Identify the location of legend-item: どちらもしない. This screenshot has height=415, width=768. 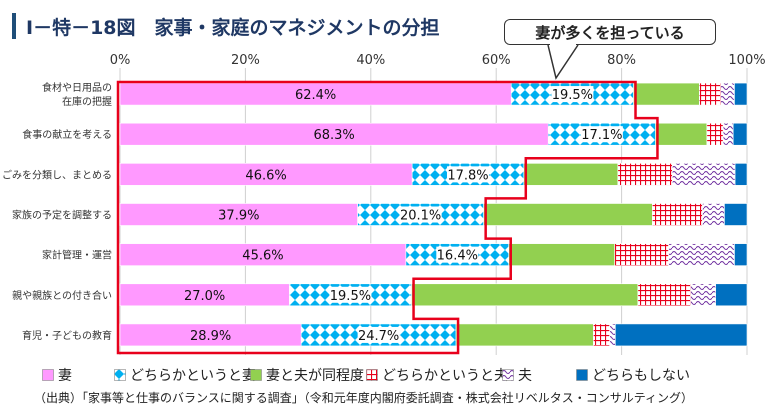
(633, 375).